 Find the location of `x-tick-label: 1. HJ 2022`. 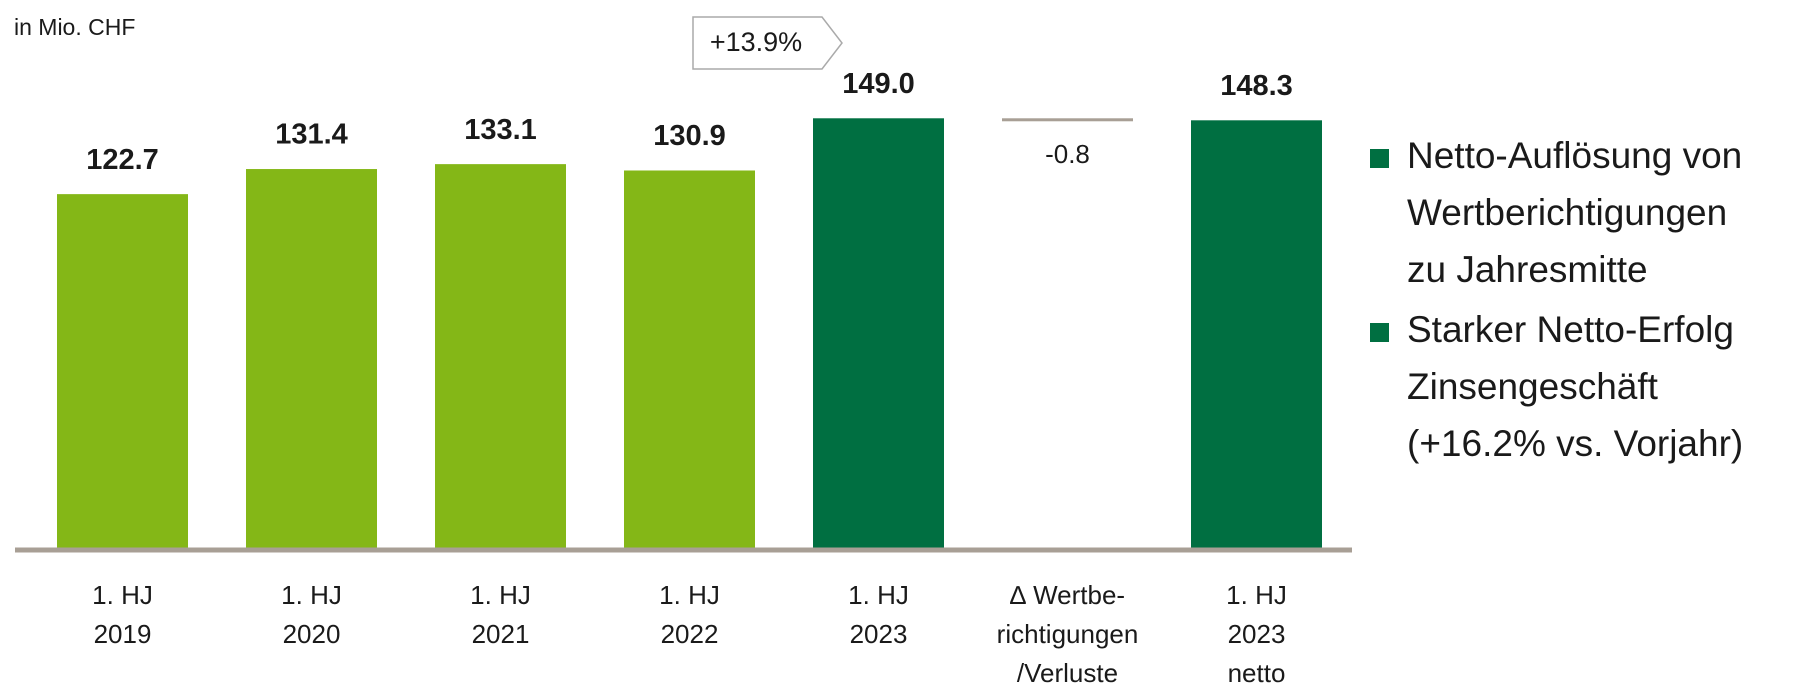

x-tick-label: 1. HJ 2022 is located at coordinates (689, 614).